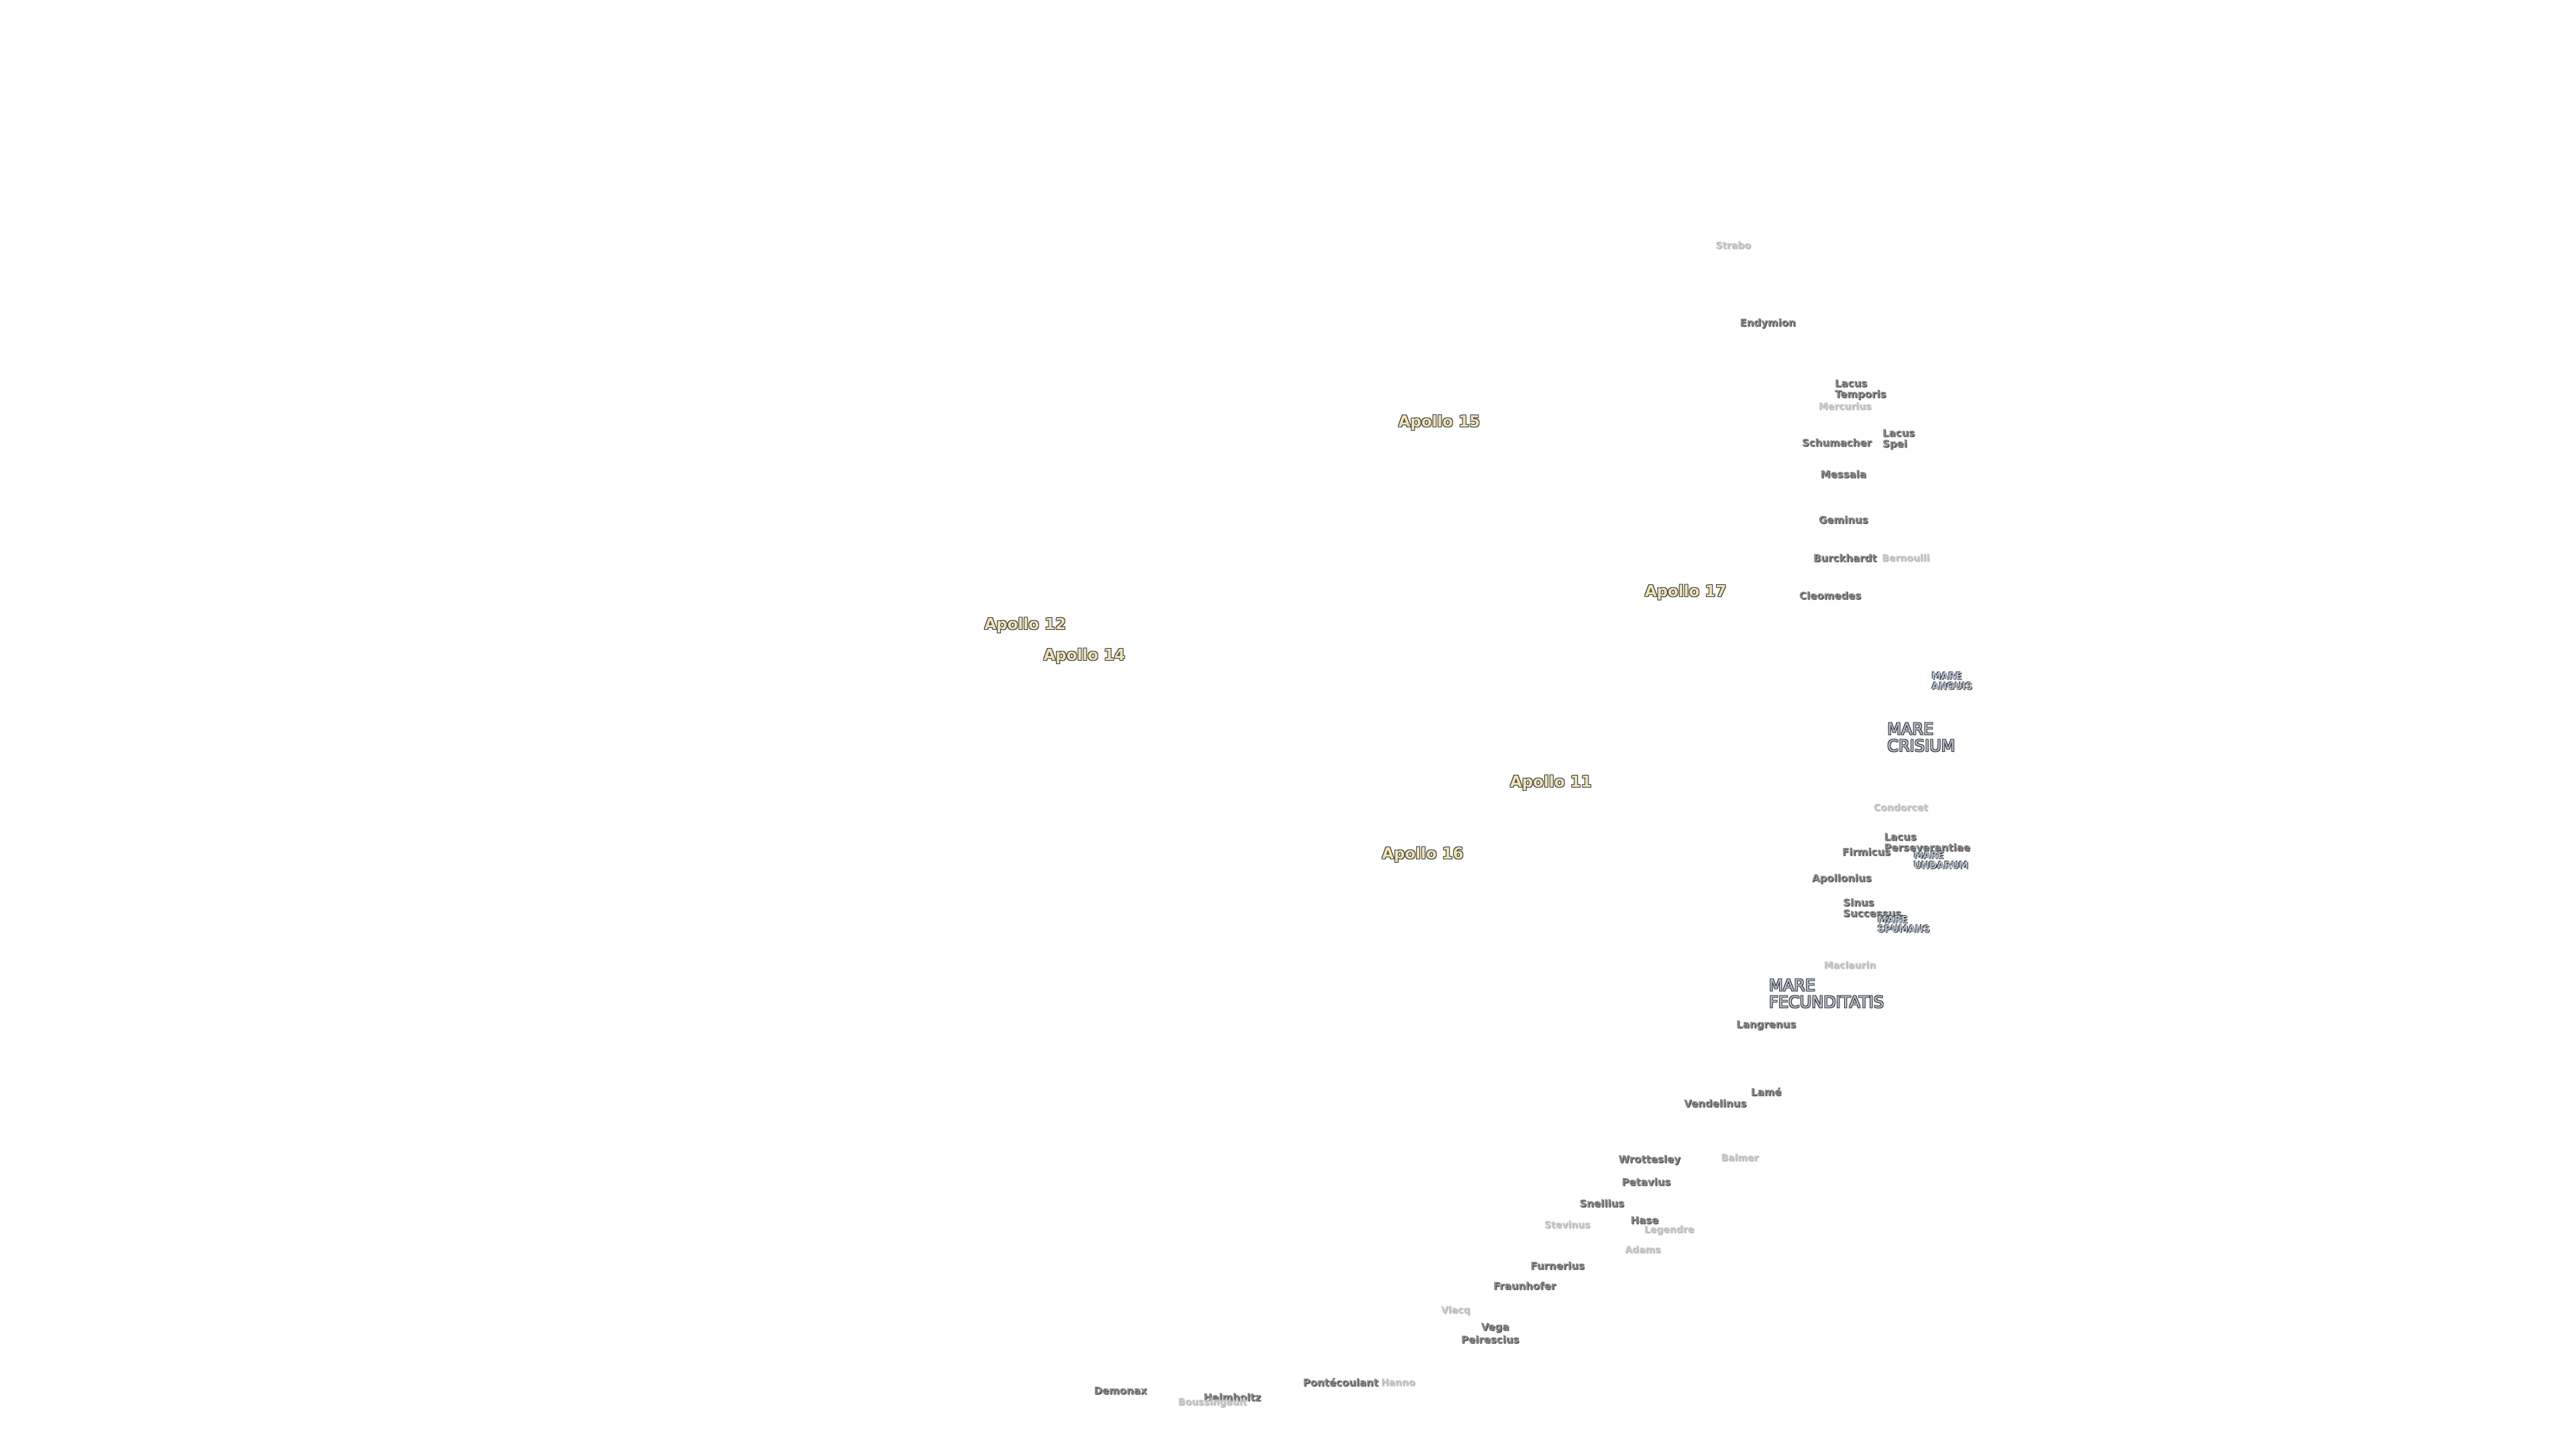 This screenshot has height=1449, width=2576. I want to click on crater-label: Petavius, so click(1646, 1182).